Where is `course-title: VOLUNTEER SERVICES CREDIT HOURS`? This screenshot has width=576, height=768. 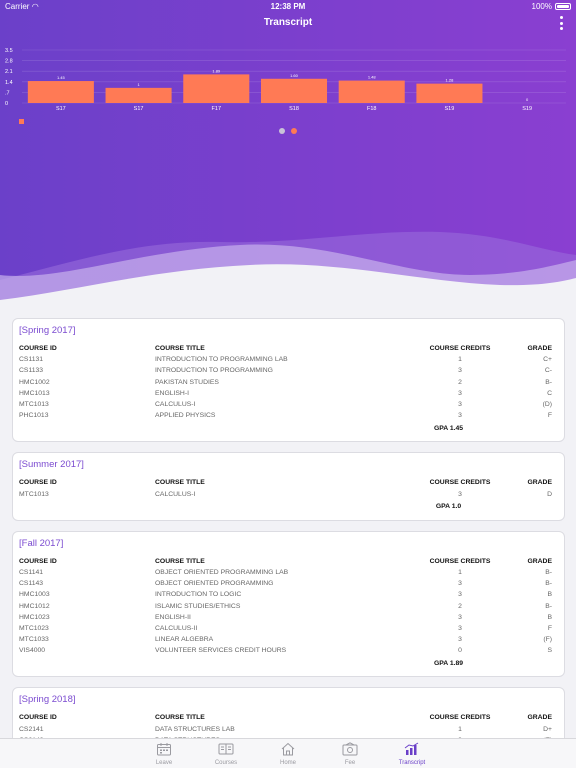 course-title: VOLUNTEER SERVICES CREDIT HOURS is located at coordinates (221, 651).